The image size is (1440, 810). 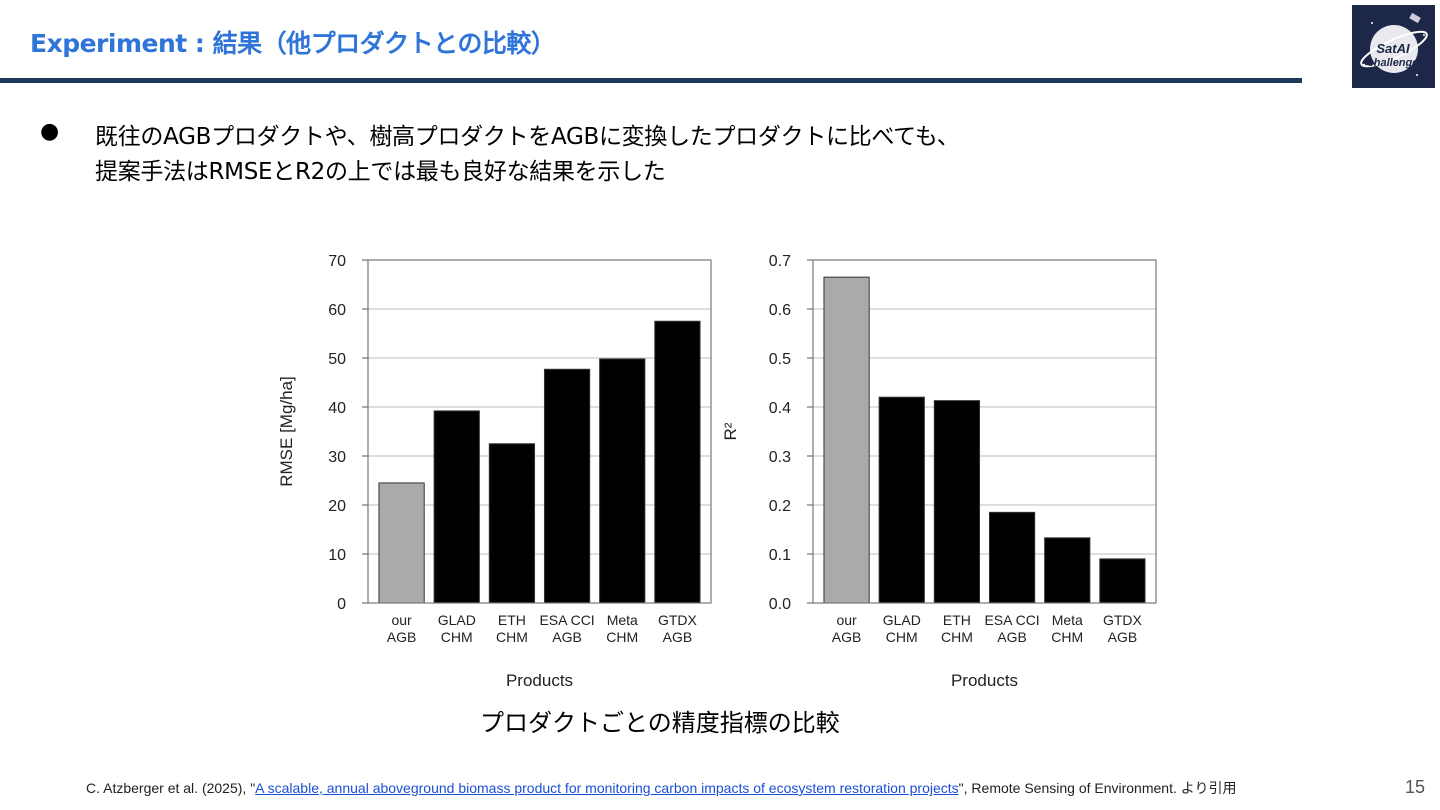 What do you see at coordinates (780, 506) in the screenshot?
I see `chart2-y-tick-label: 0.2` at bounding box center [780, 506].